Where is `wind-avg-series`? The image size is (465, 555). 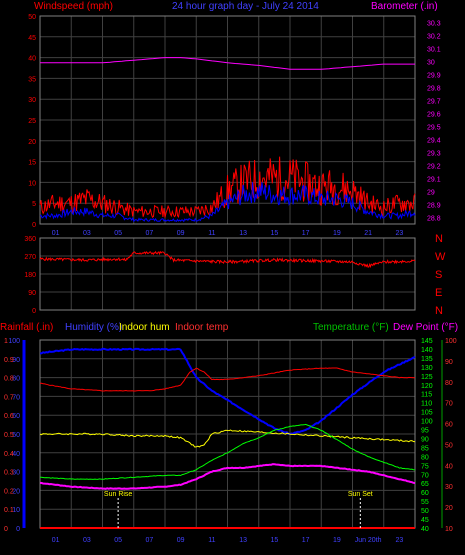 wind-avg-series is located at coordinates (227, 202).